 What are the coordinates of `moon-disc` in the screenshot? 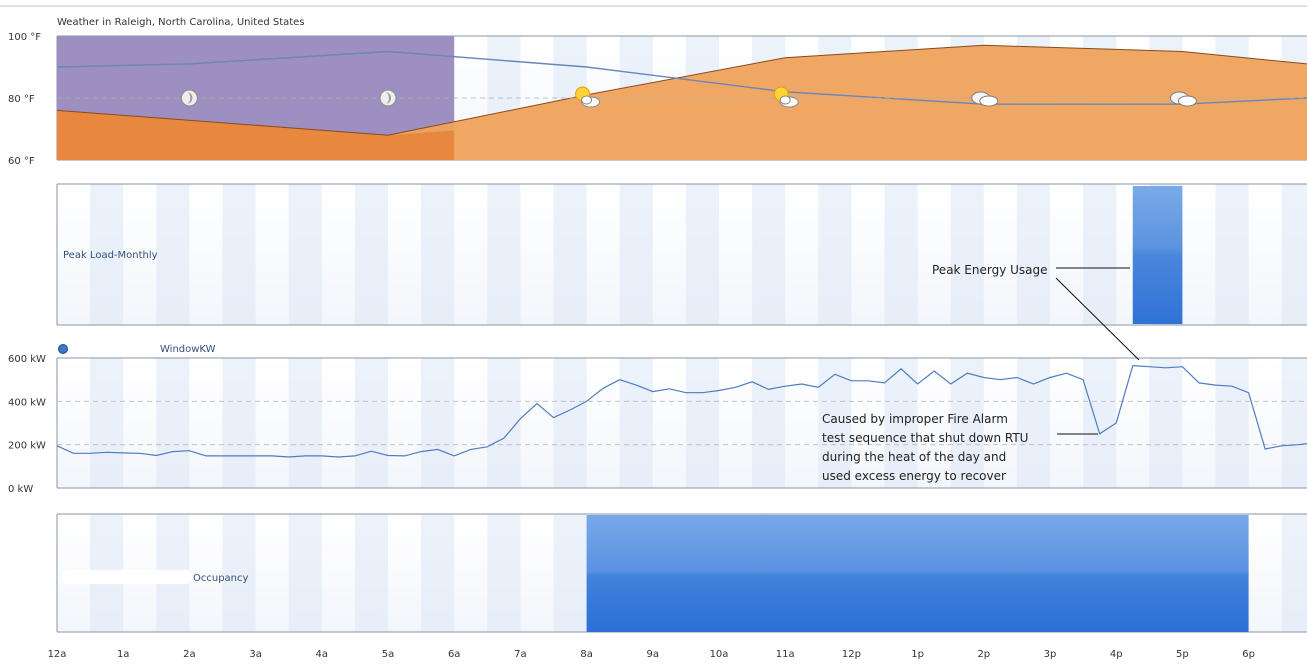 It's located at (189, 98).